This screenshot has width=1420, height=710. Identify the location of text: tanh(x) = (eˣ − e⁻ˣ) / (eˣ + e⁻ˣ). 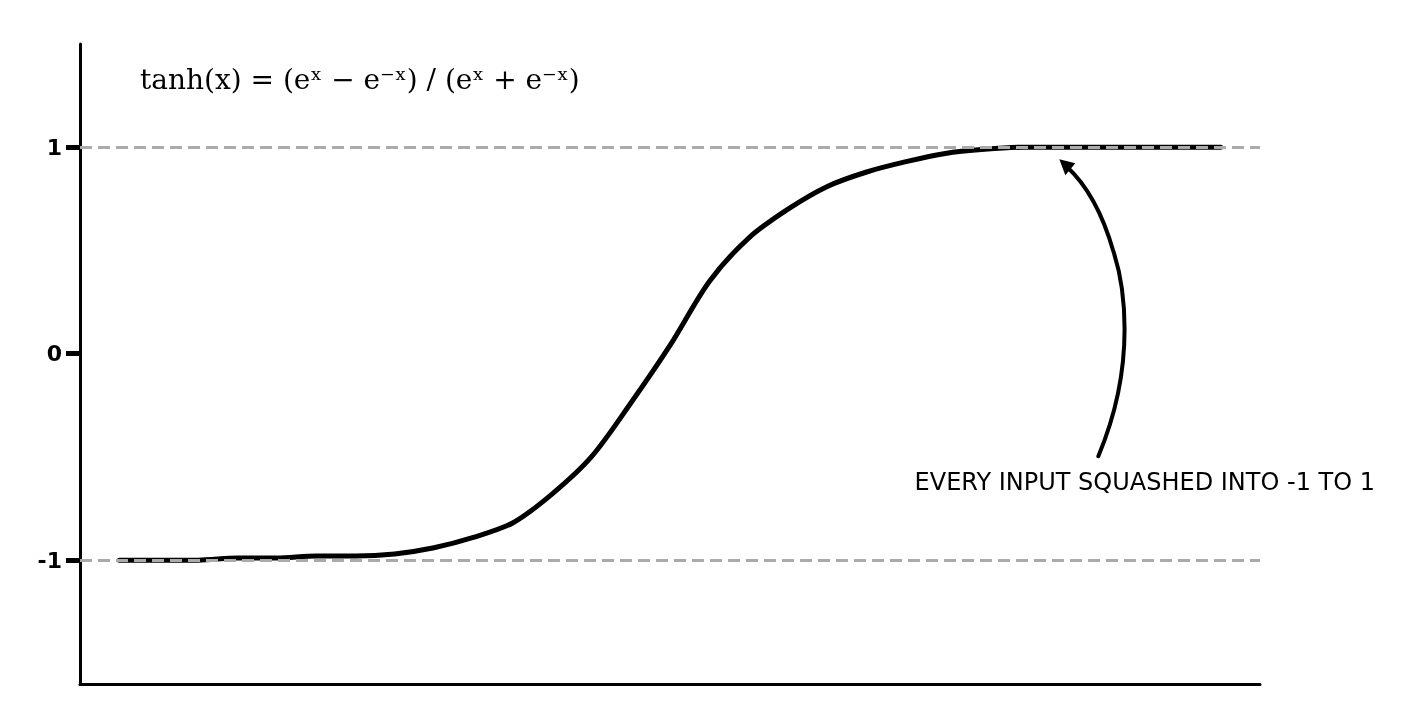
(360, 79).